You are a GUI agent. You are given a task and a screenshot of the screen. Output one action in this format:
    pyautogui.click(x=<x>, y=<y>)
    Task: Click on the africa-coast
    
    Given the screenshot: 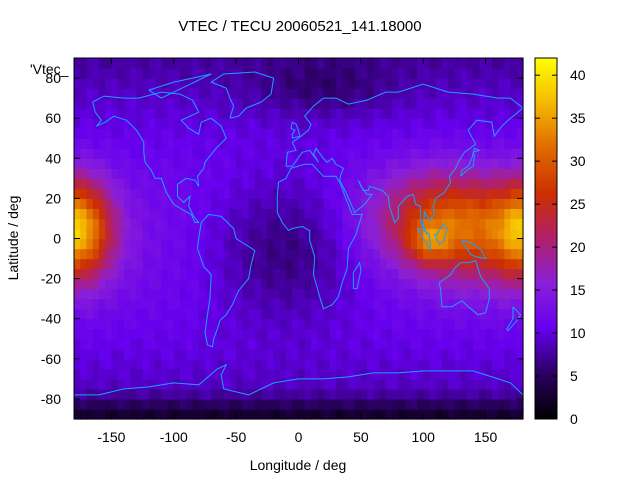 What is the action you would take?
    pyautogui.click(x=319, y=236)
    